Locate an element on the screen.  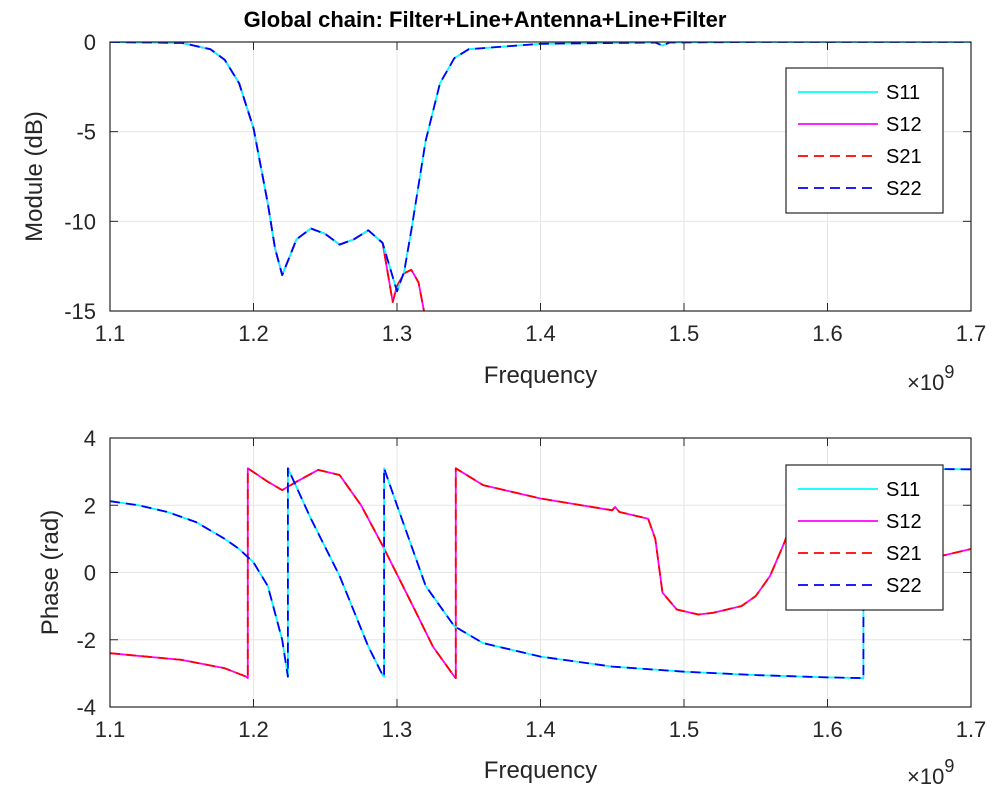
y-tick-label: -15 is located at coordinates (80, 311).